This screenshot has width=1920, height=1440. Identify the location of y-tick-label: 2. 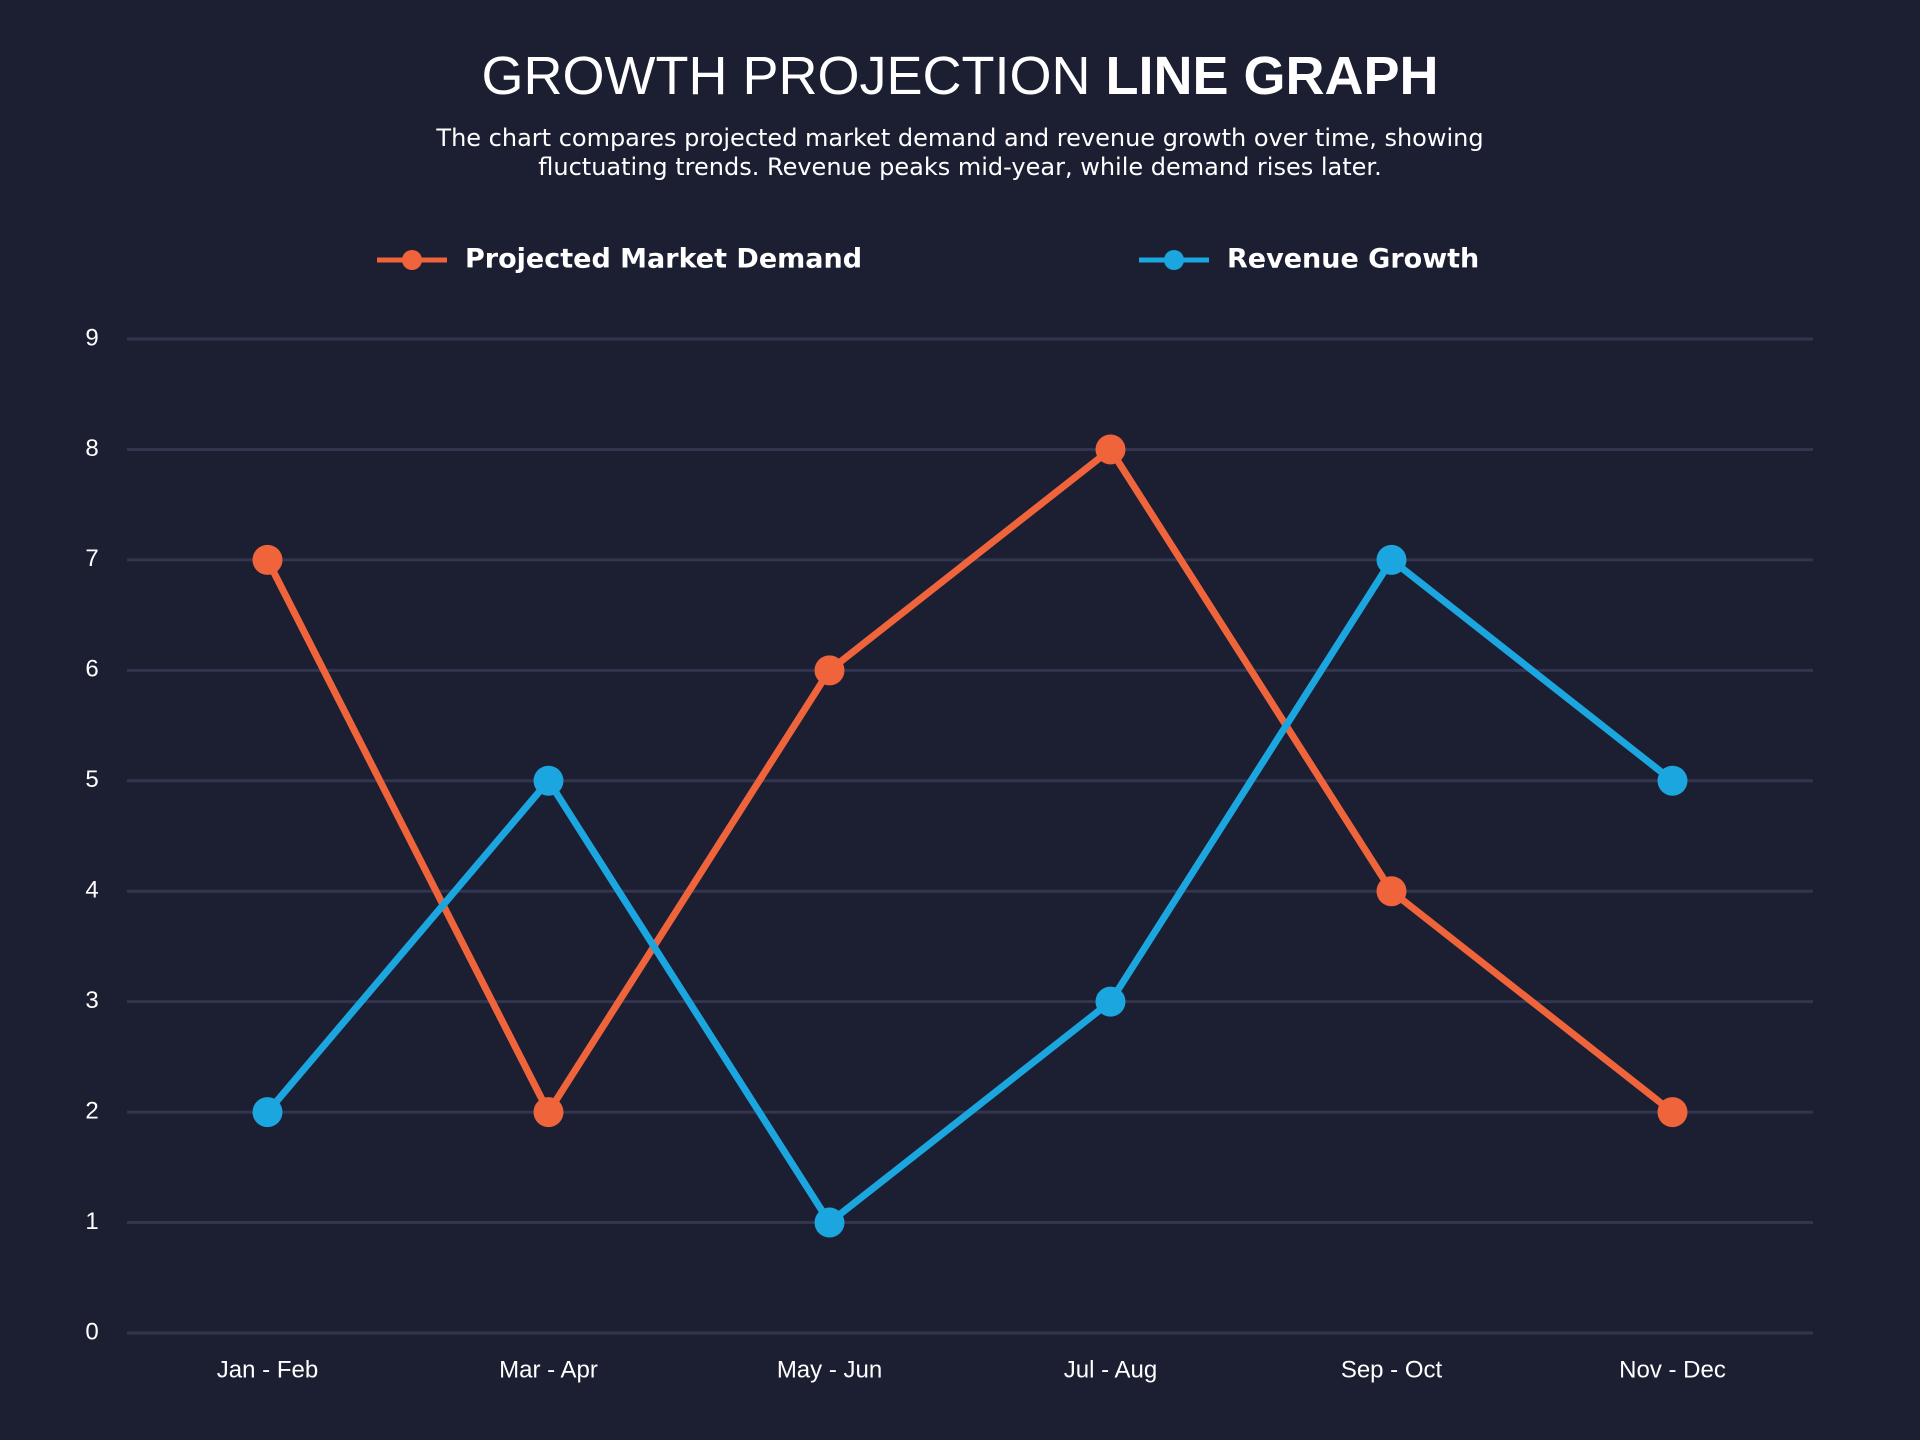
(91, 1110).